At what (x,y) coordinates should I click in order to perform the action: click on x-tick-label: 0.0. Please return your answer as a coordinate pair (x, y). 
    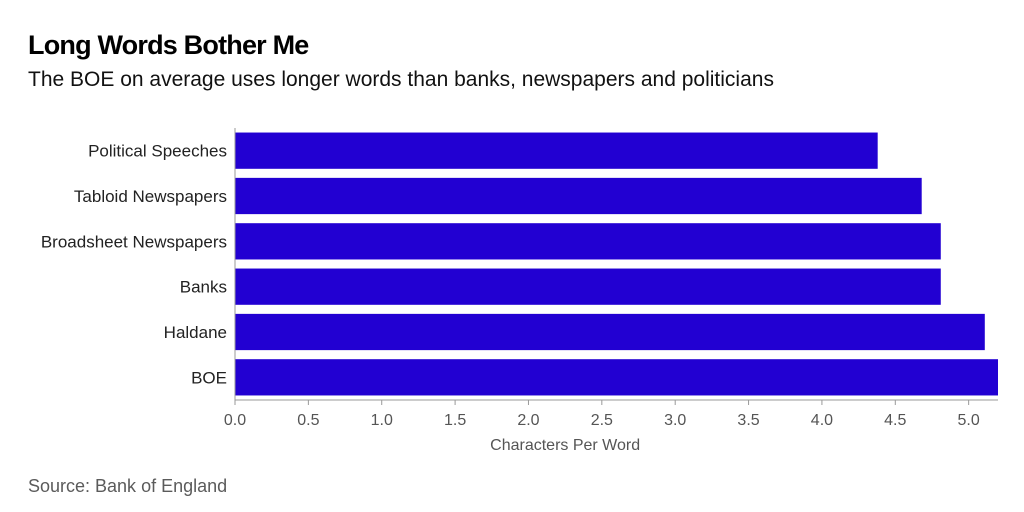
    Looking at the image, I should click on (235, 420).